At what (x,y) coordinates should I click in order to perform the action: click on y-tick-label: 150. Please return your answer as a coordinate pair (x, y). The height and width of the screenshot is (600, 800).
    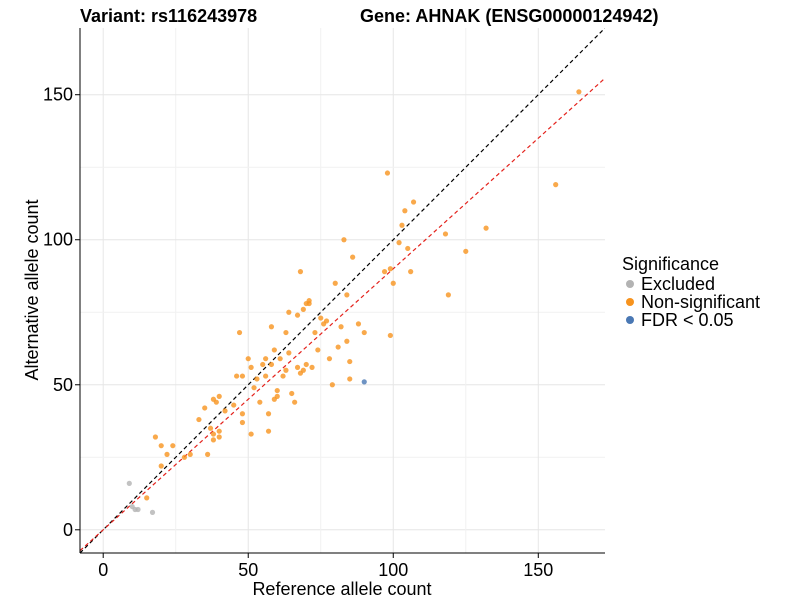
    Looking at the image, I should click on (58, 95).